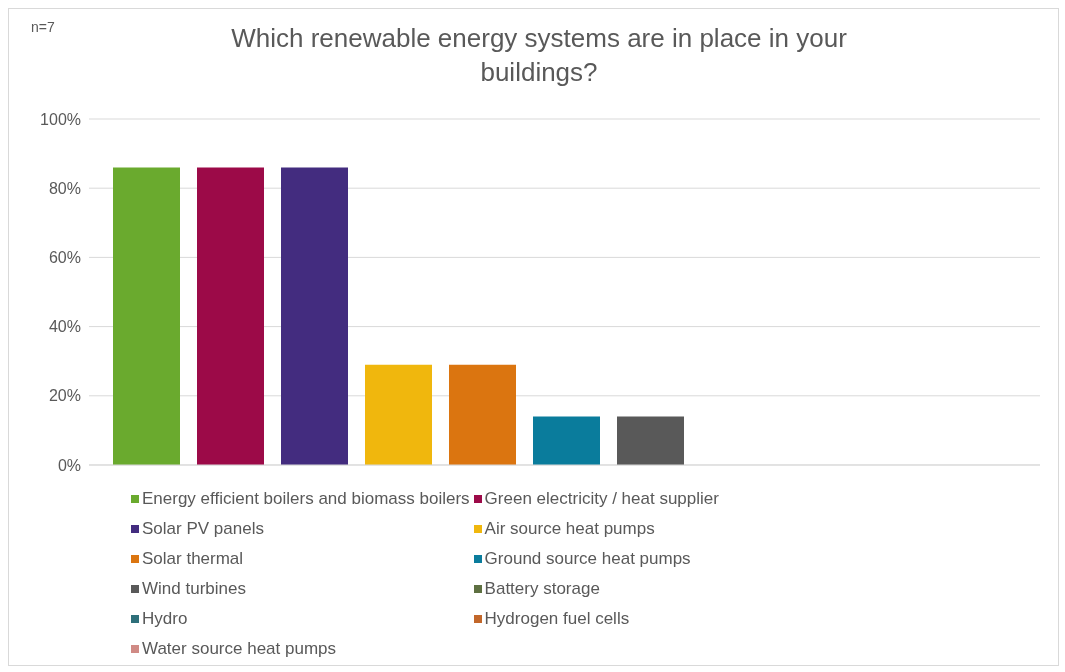 The image size is (1065, 672). What do you see at coordinates (64, 396) in the screenshot?
I see `y-tick-label: 20%` at bounding box center [64, 396].